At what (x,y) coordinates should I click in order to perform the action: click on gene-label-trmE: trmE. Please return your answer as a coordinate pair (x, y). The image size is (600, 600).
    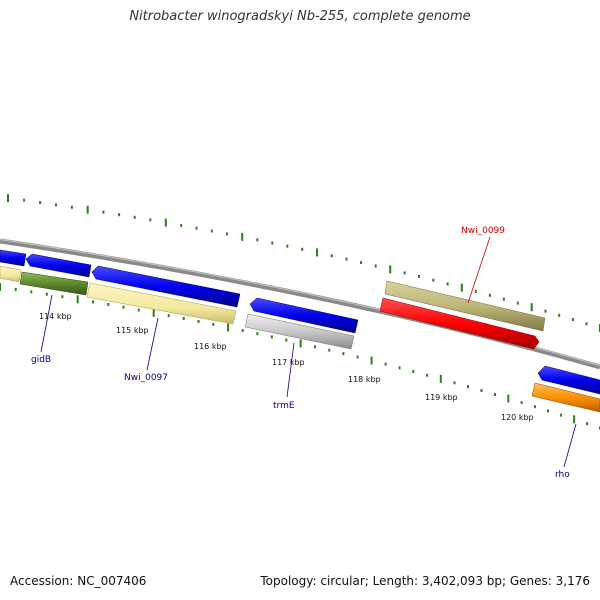
    Looking at the image, I should click on (284, 406).